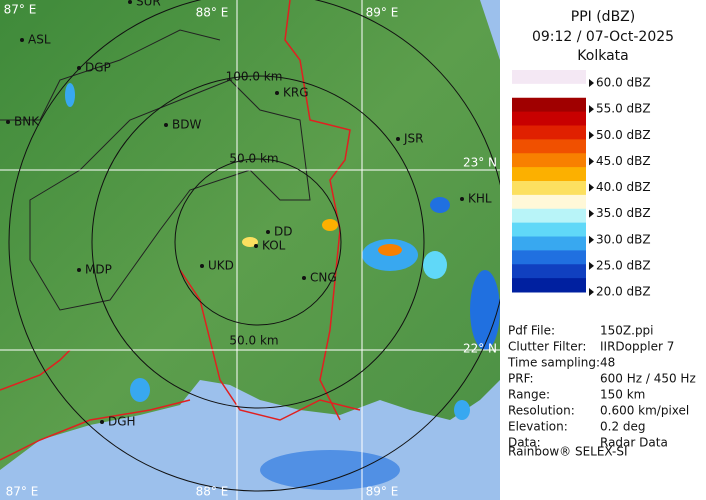 This screenshot has height=500, width=706. I want to click on place-label: JSR, so click(413, 139).